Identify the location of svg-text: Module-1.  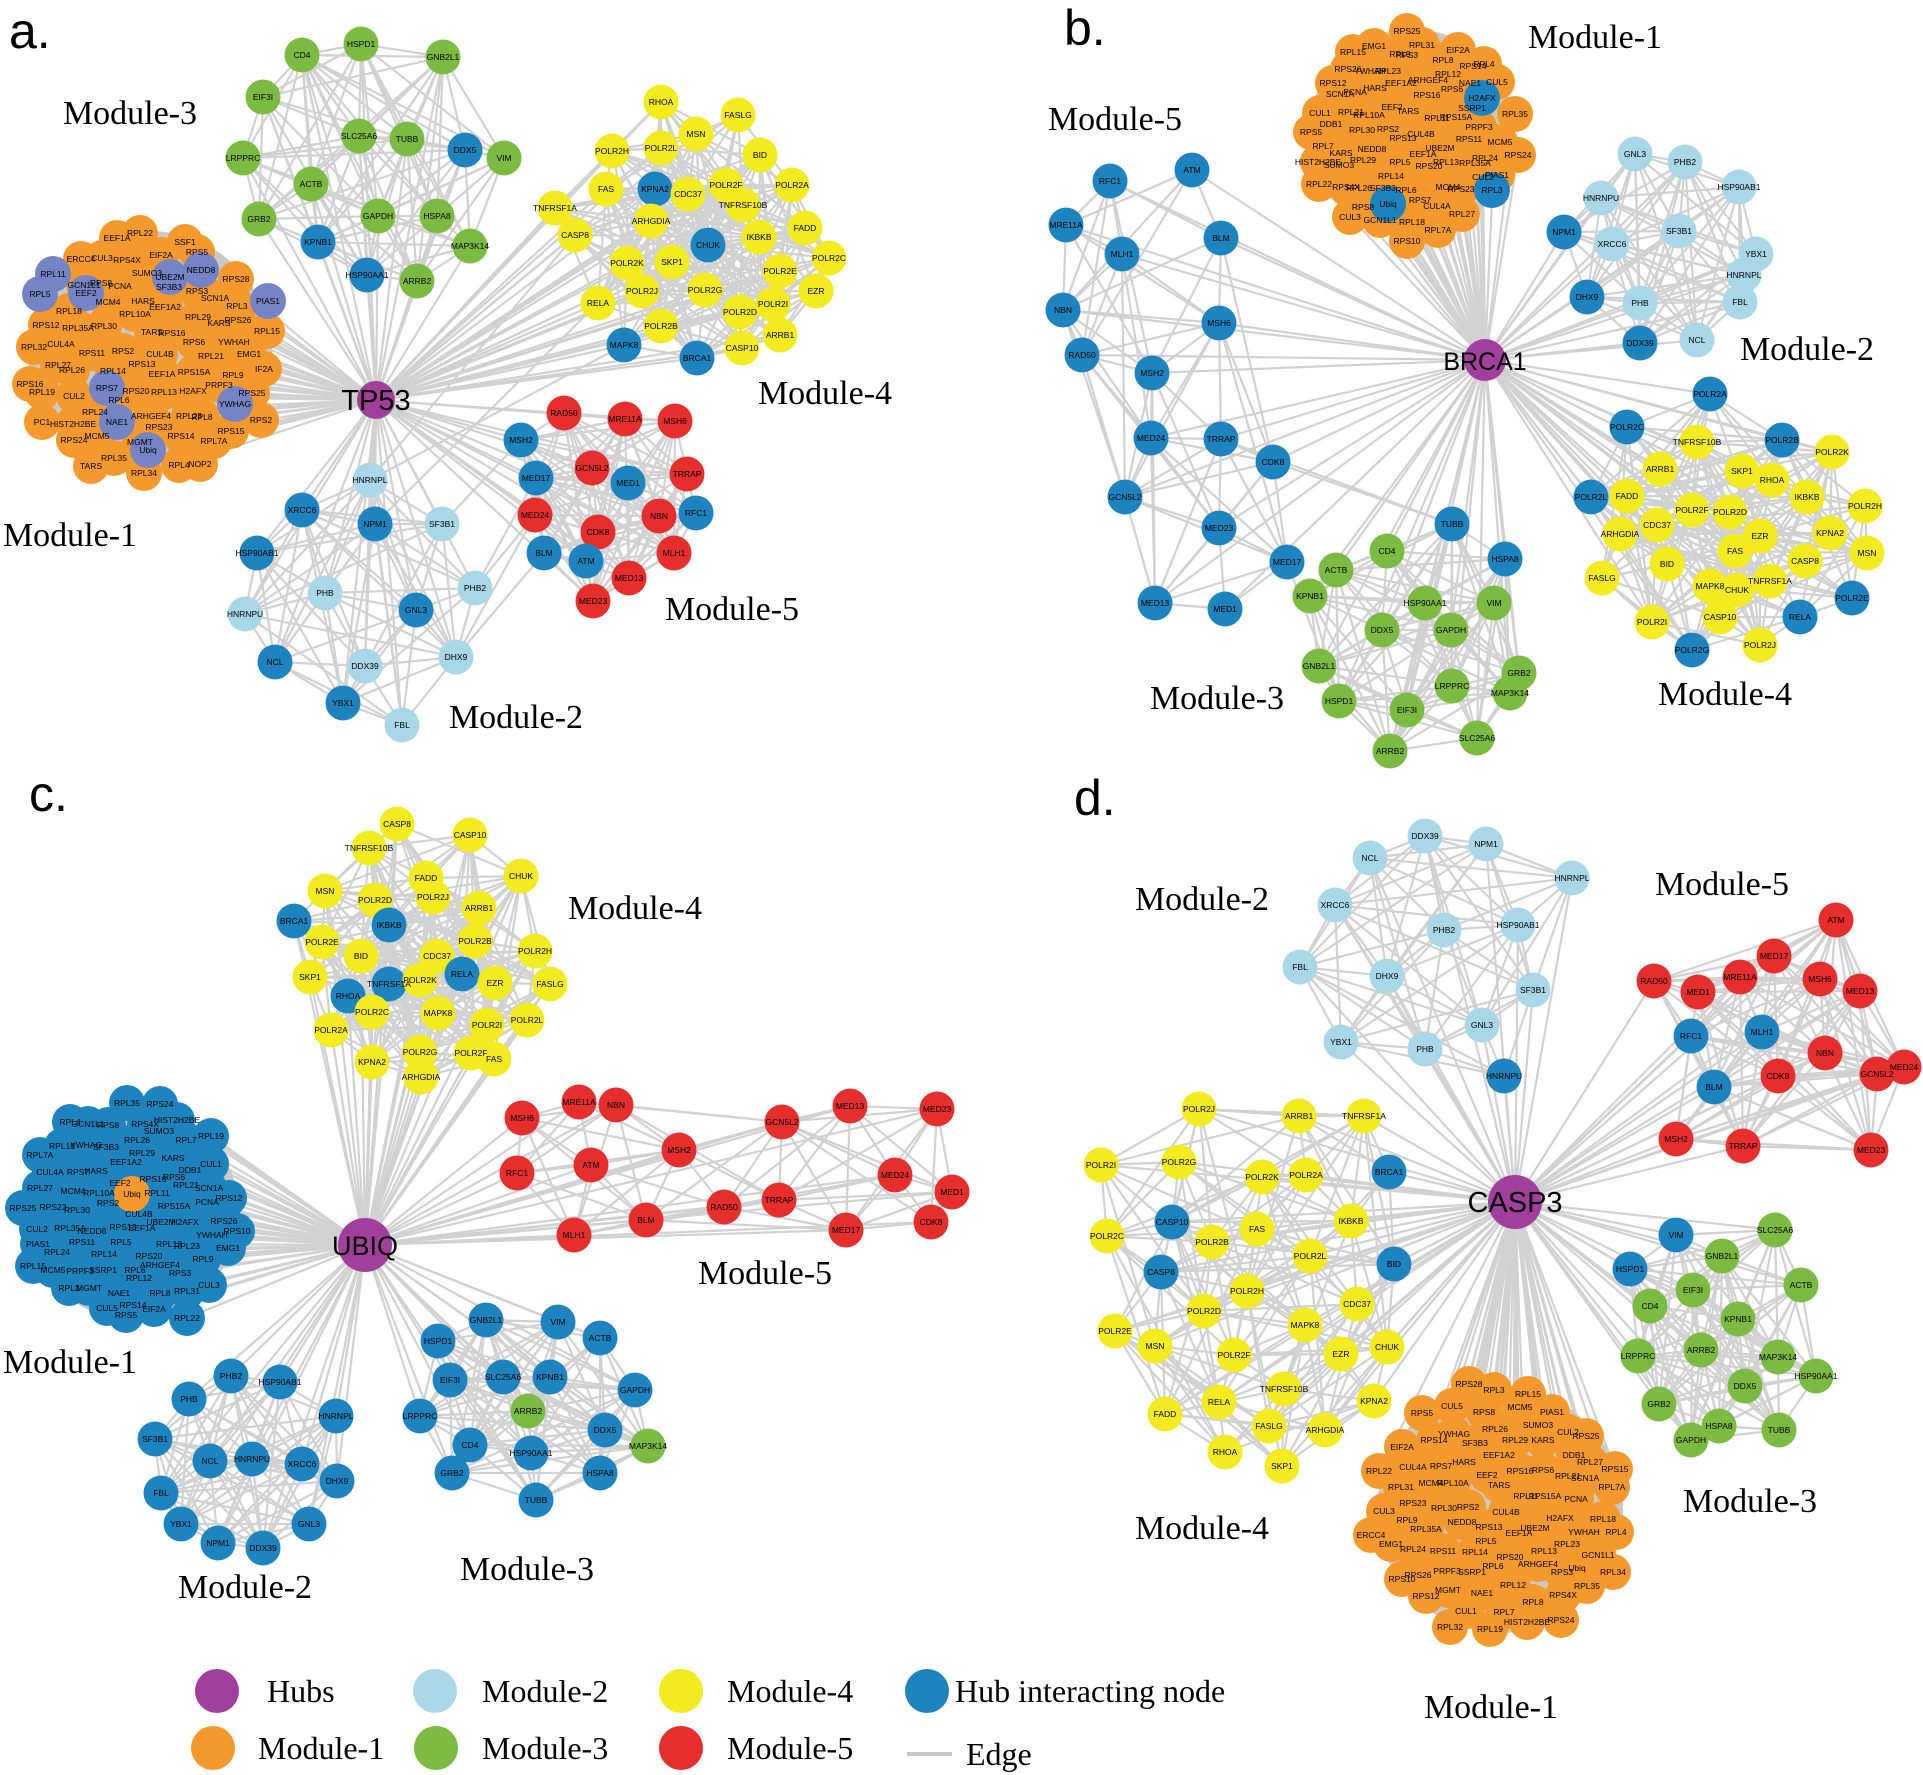
(1491, 1707).